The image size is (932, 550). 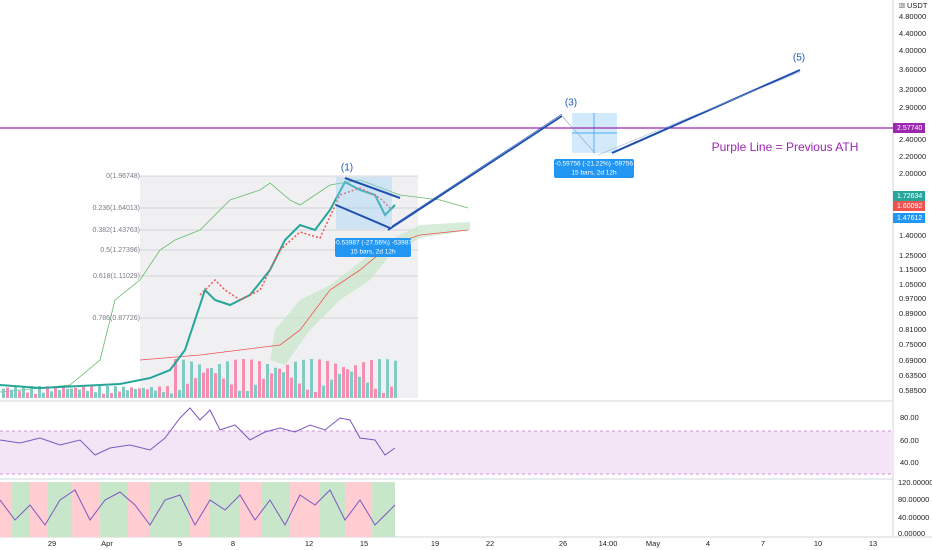 I want to click on time-label: 12, so click(x=309, y=543).